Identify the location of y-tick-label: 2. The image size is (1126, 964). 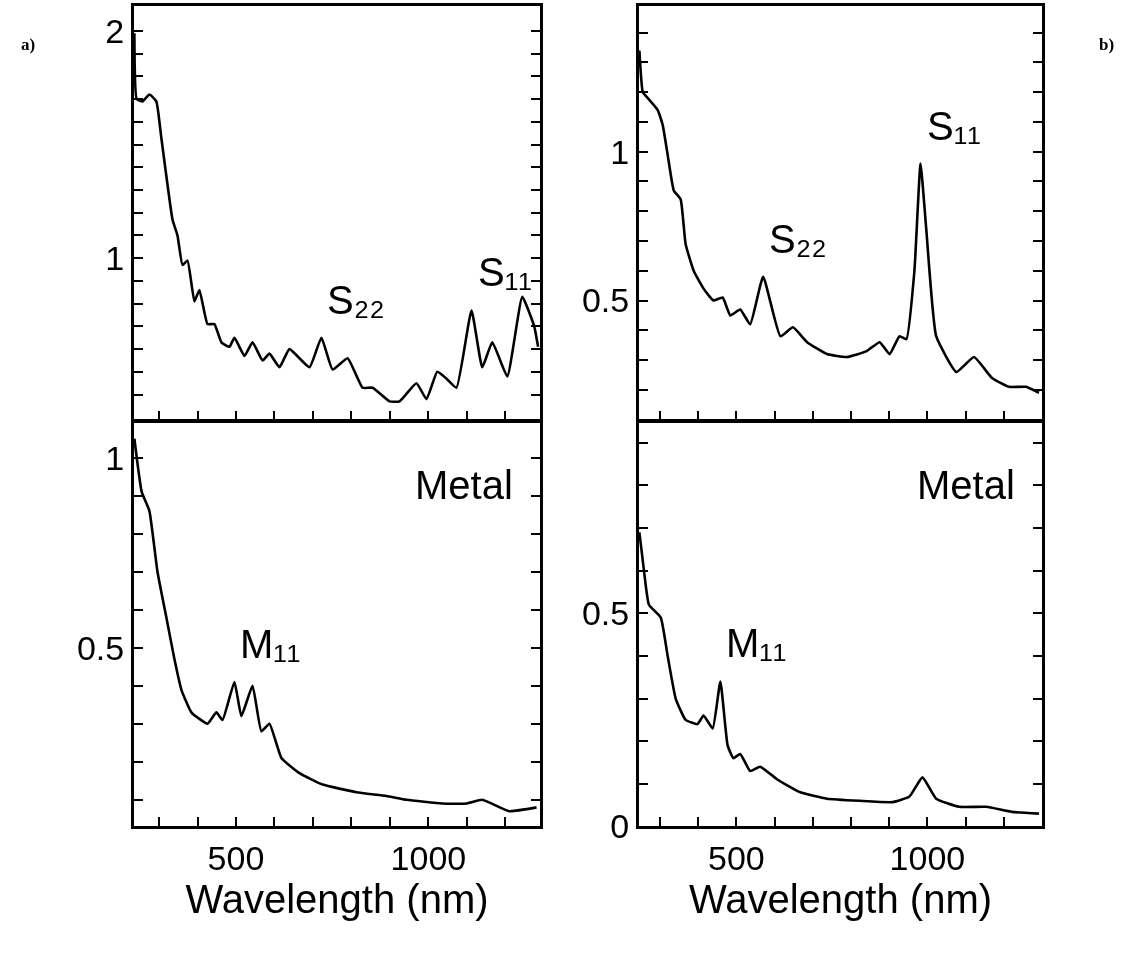
(115, 30).